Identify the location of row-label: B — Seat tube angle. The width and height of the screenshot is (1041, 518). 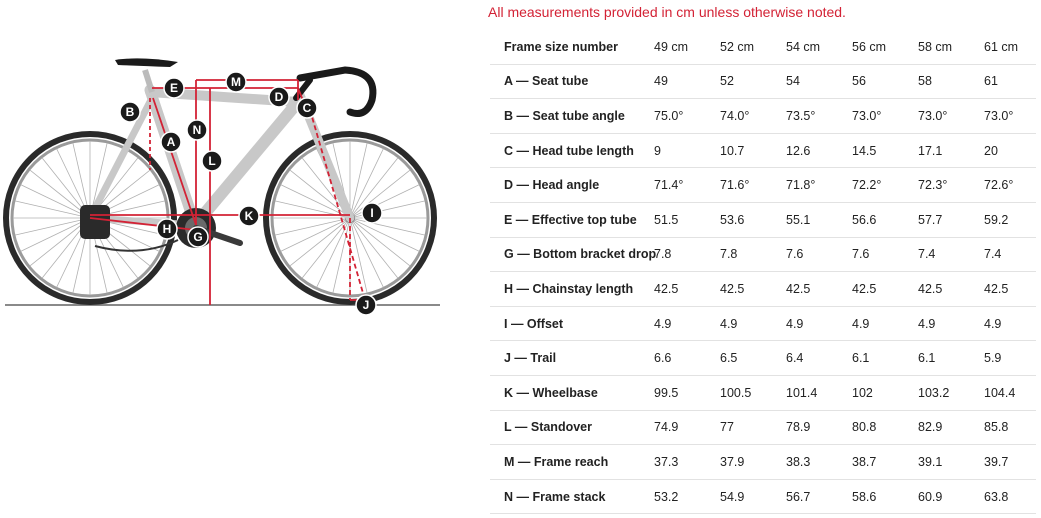
(565, 116).